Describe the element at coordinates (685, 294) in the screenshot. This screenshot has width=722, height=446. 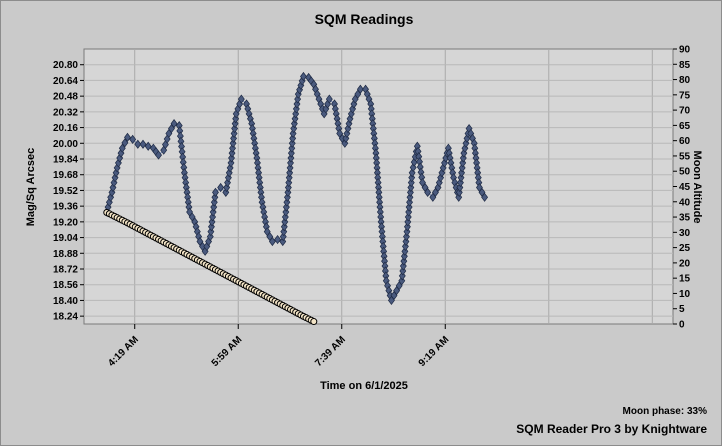
I see `y2-tick-label: 10` at that location.